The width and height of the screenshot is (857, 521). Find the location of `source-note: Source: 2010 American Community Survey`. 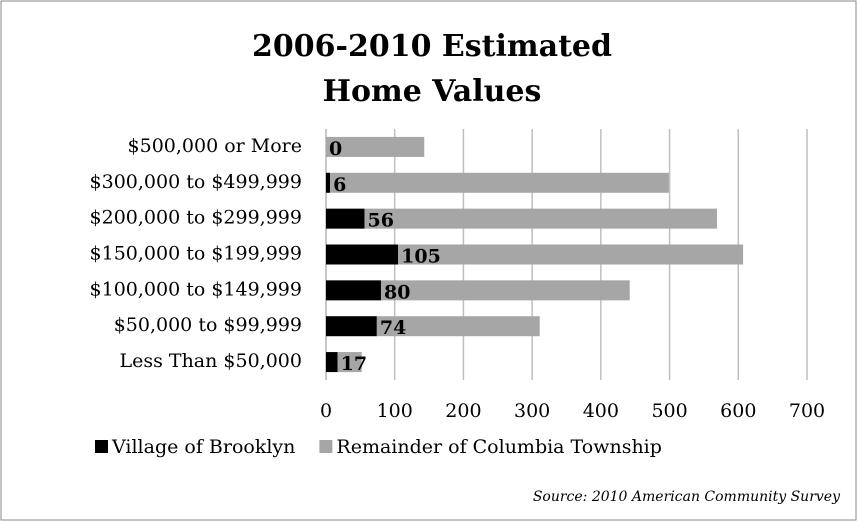

source-note: Source: 2010 American Community Survey is located at coordinates (687, 497).